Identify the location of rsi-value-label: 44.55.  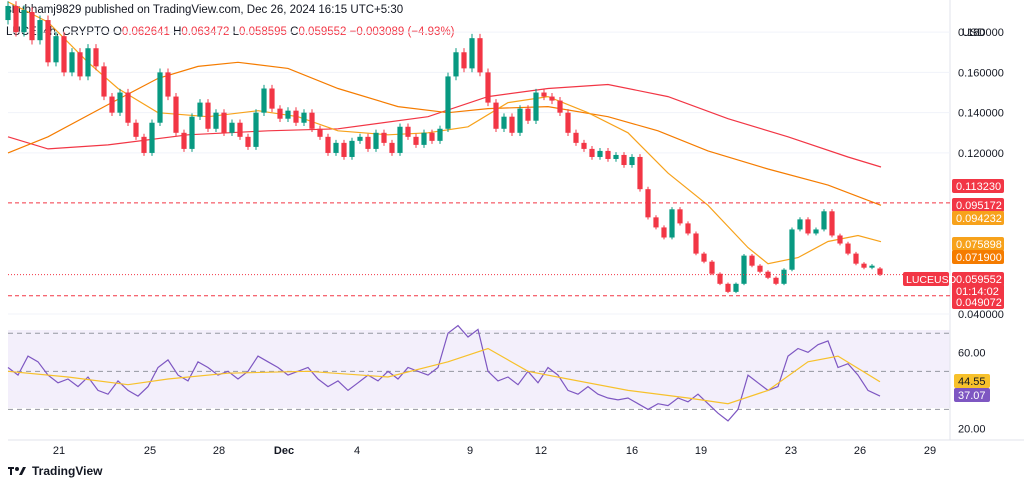
(972, 382).